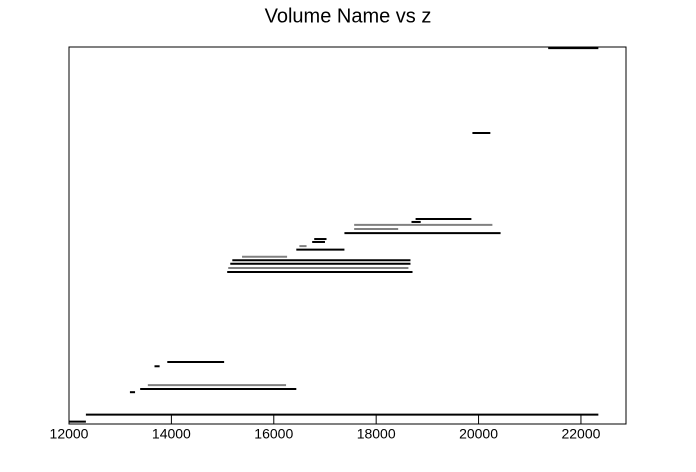 Image resolution: width=696 pixels, height=472 pixels. I want to click on x-tick-label: 16000, so click(273, 434).